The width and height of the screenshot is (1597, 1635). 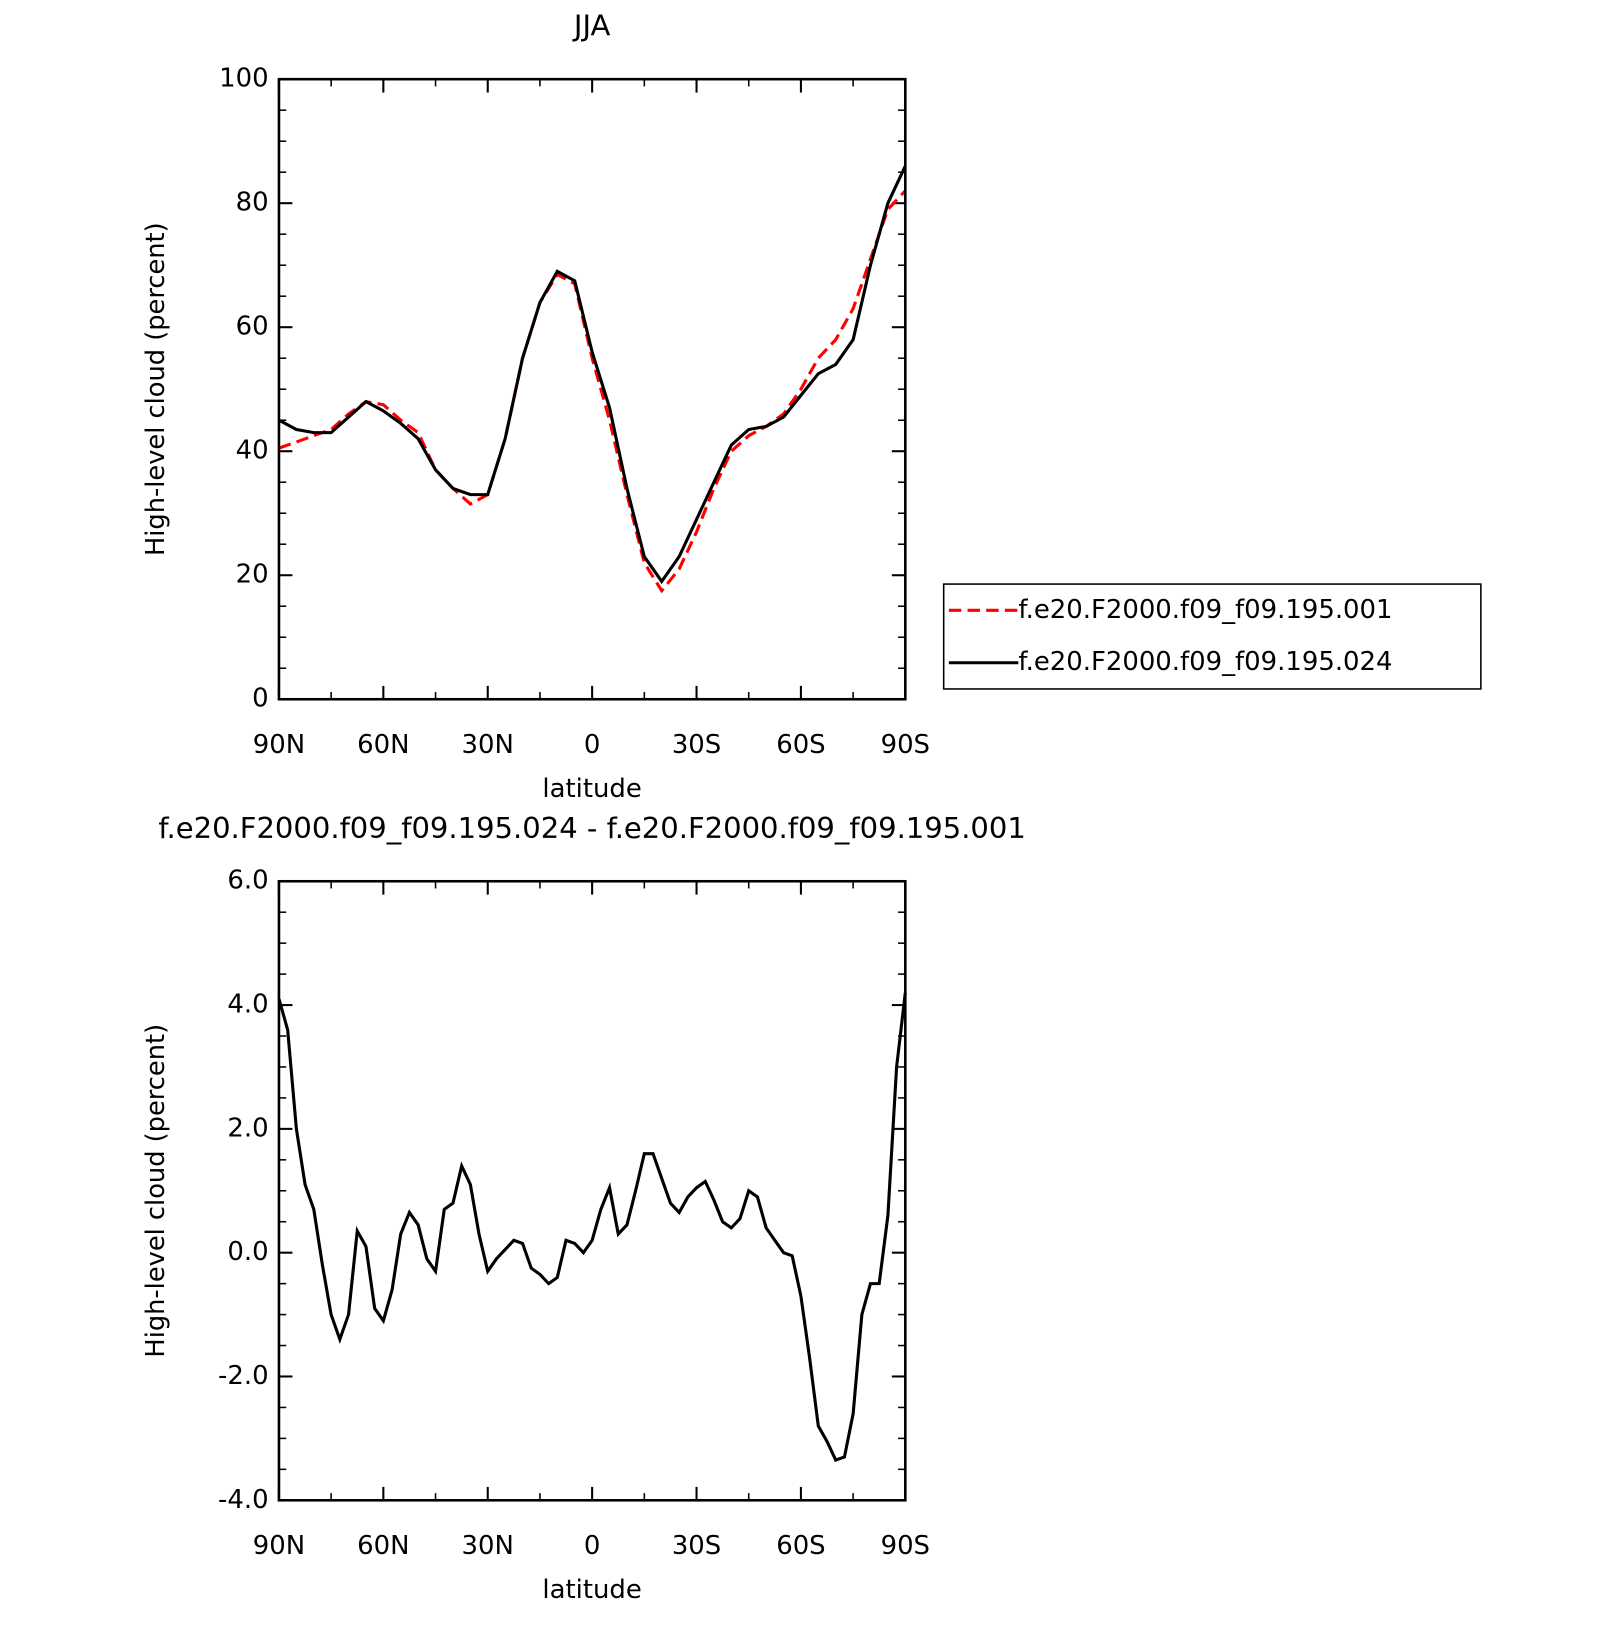 I want to click on y-tick-label: 100, so click(x=243, y=79).